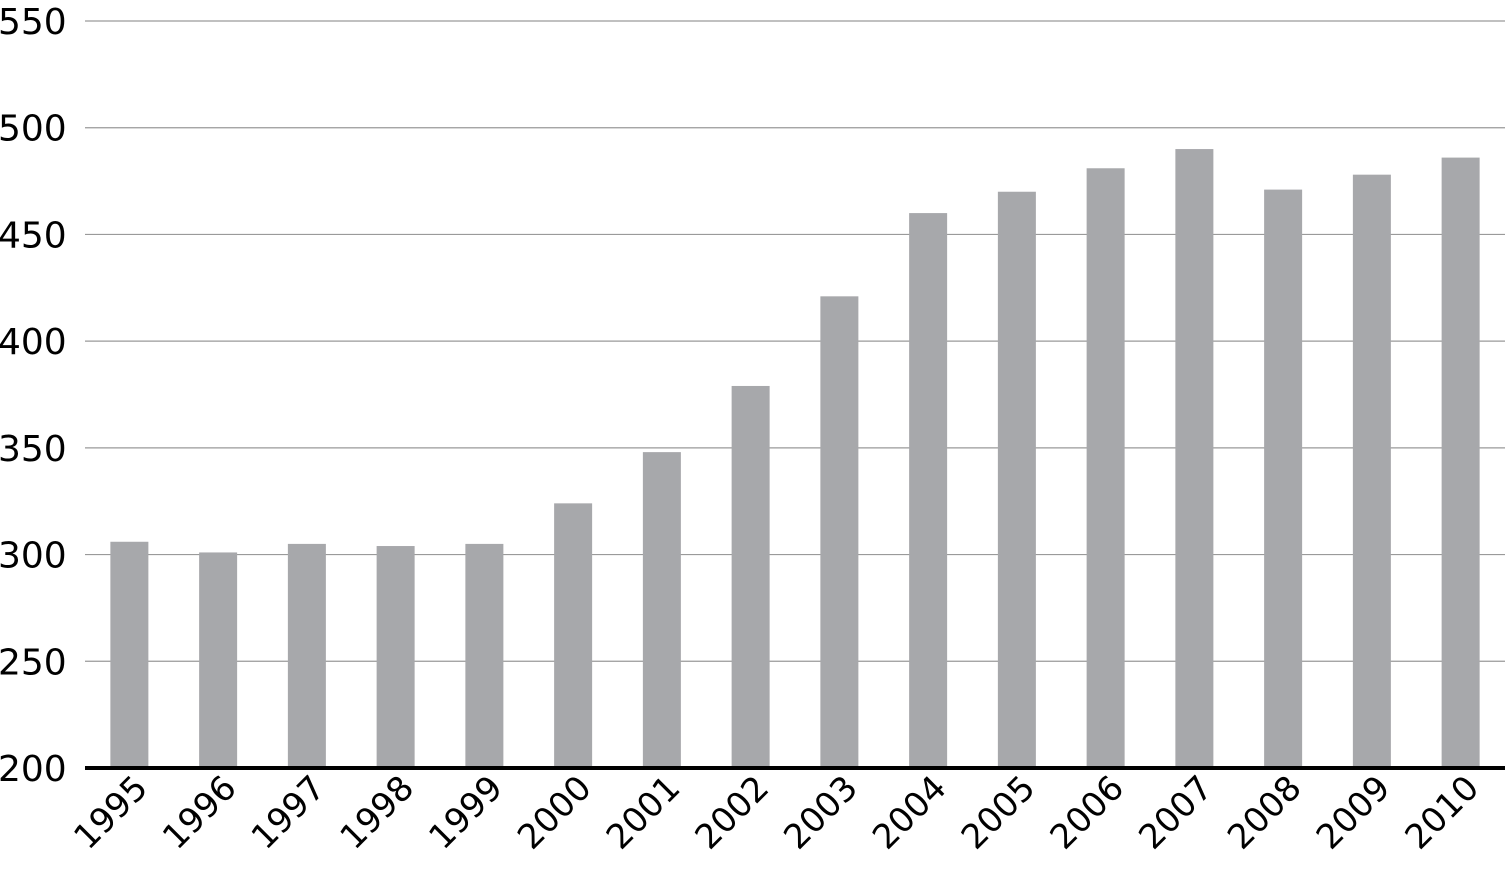 This screenshot has height=879, width=1512. I want to click on bar-1999, so click(484, 655).